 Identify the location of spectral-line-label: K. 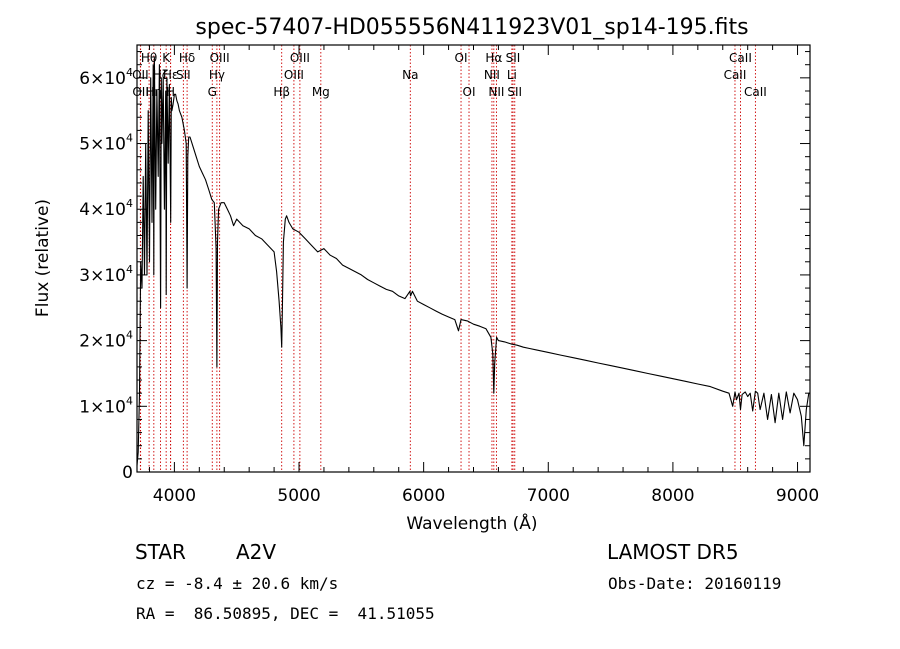
(166, 58).